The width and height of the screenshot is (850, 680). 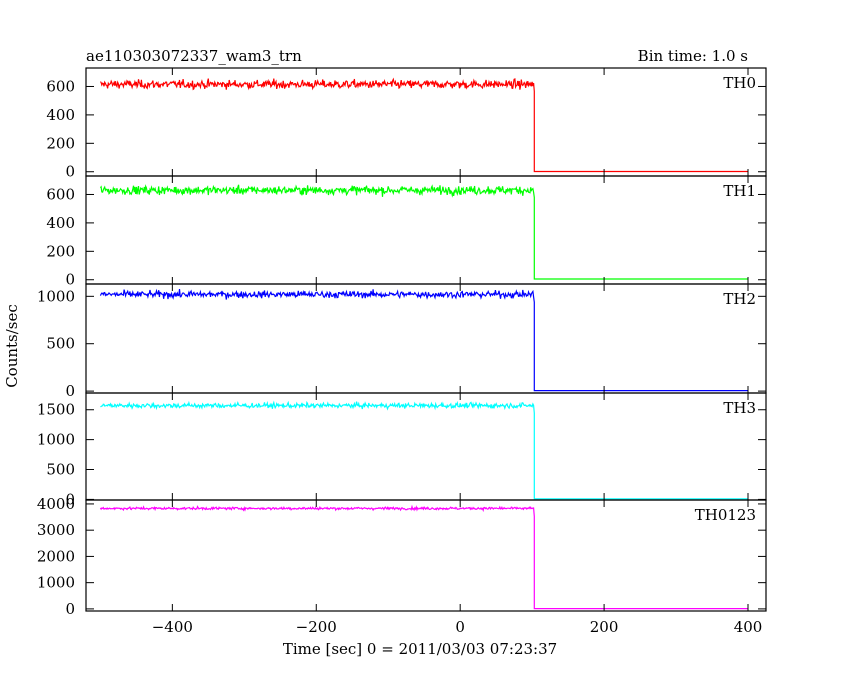 What do you see at coordinates (423, 232) in the screenshot?
I see `series-line-th1` at bounding box center [423, 232].